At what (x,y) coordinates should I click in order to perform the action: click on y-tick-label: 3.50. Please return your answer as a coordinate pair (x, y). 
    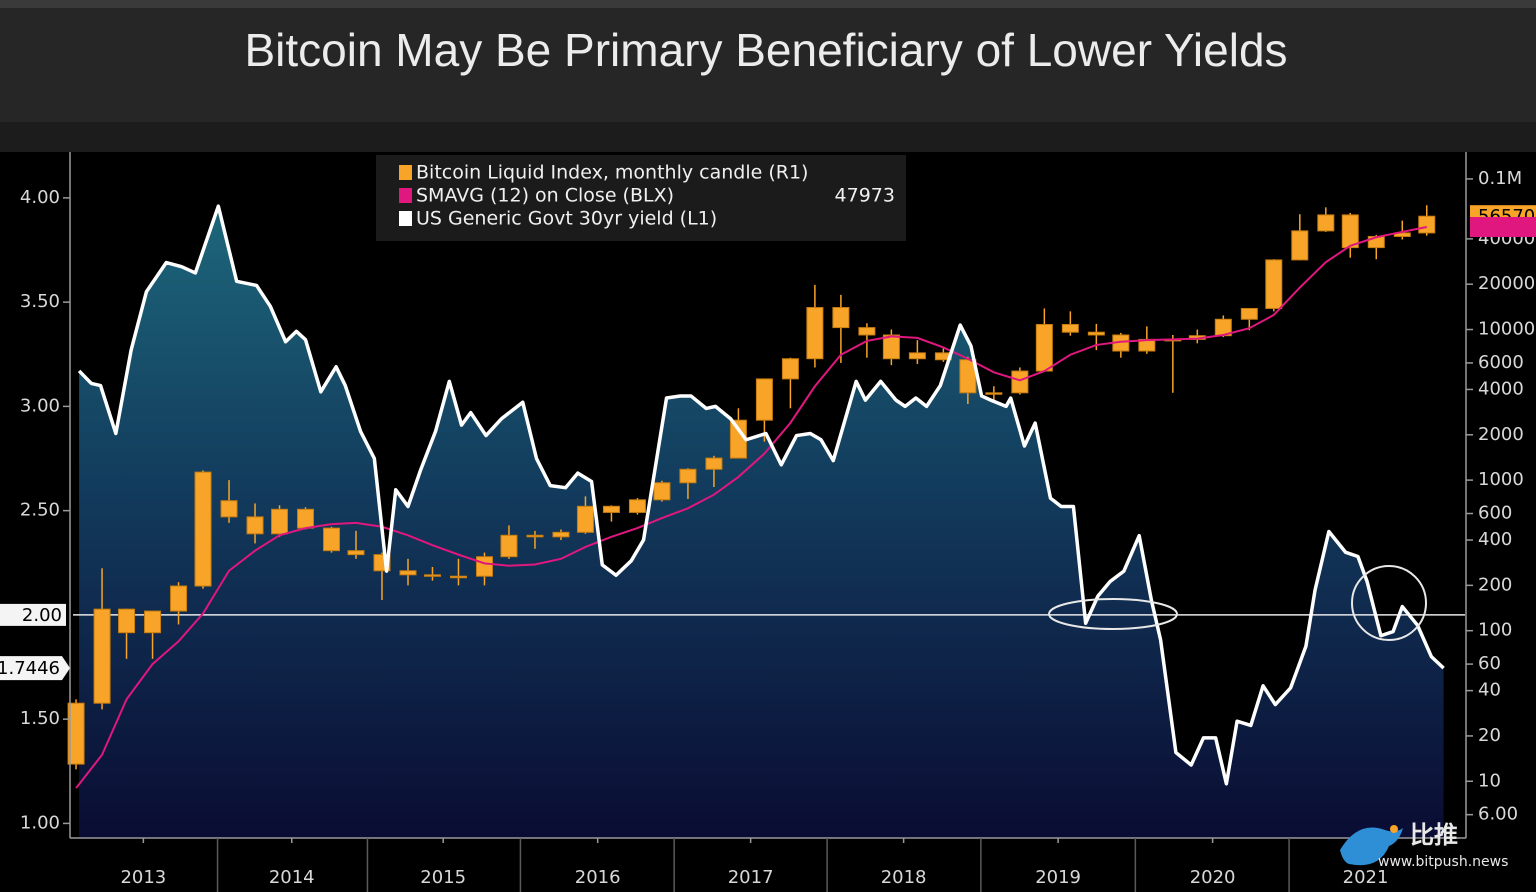
    Looking at the image, I should click on (40, 301).